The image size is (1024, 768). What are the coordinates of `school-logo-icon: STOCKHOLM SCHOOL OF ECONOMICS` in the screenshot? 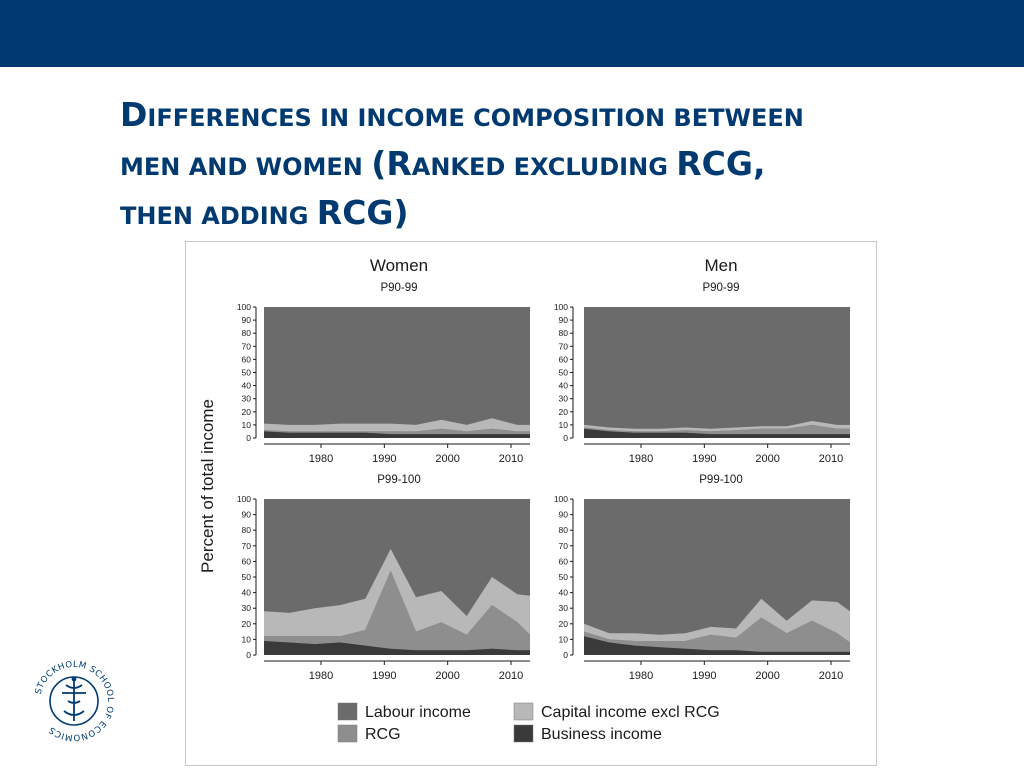 It's located at (74, 701).